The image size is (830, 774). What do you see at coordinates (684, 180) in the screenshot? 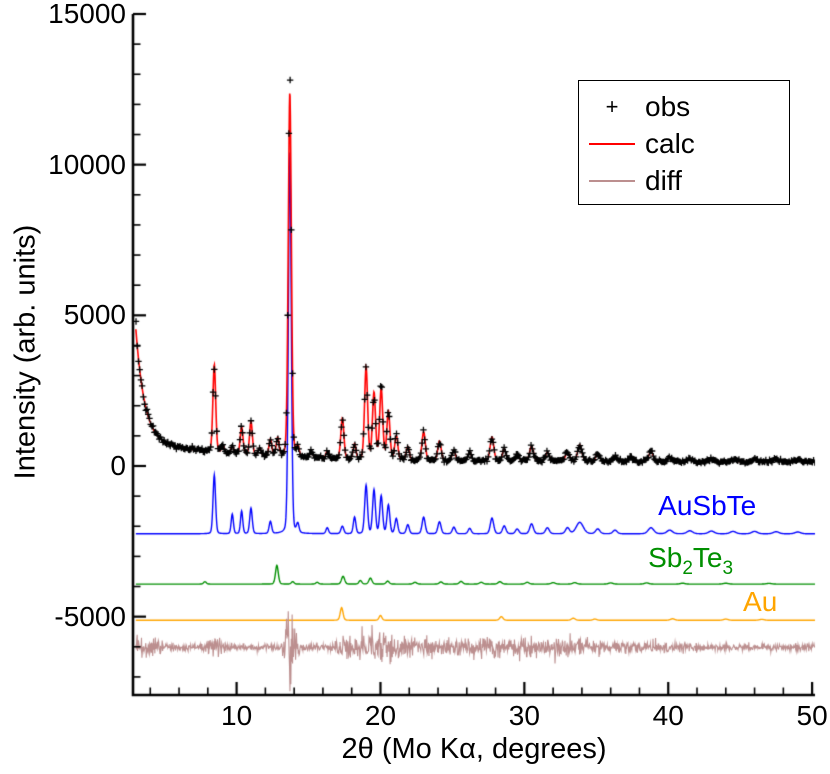
I see `legend-item-diff: diff` at bounding box center [684, 180].